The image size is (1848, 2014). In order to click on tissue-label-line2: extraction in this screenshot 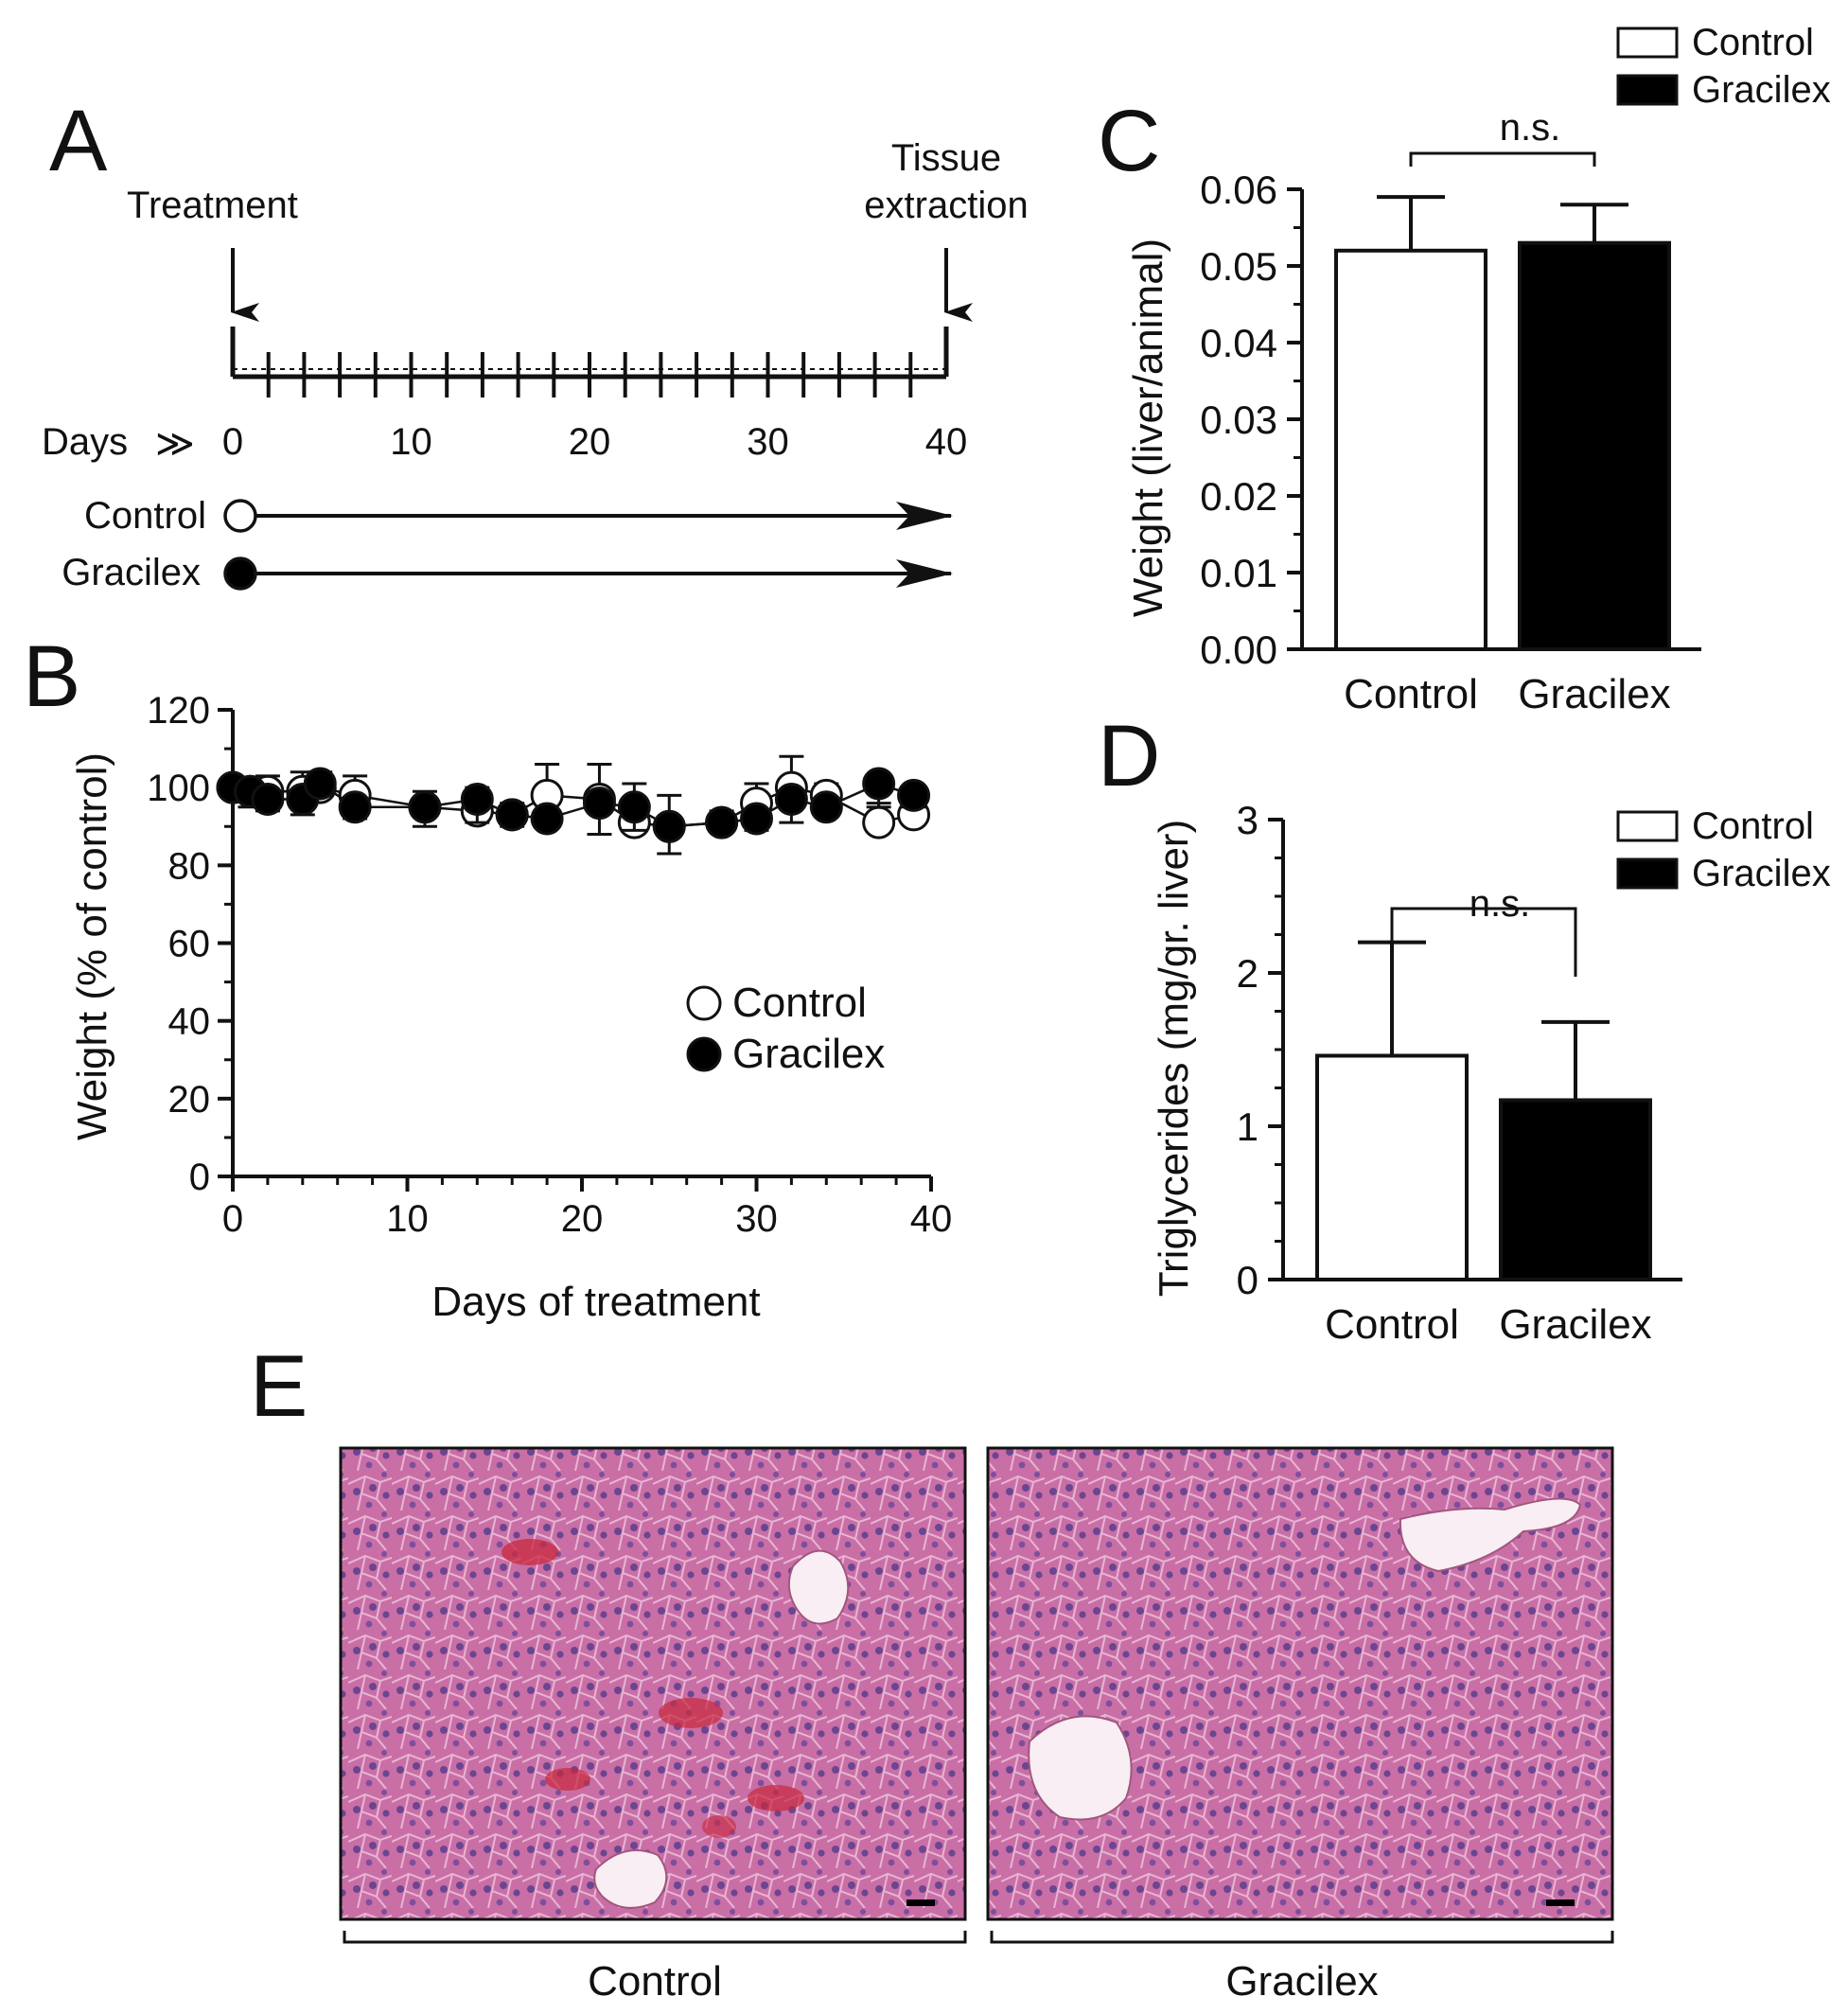, I will do `click(946, 205)`.